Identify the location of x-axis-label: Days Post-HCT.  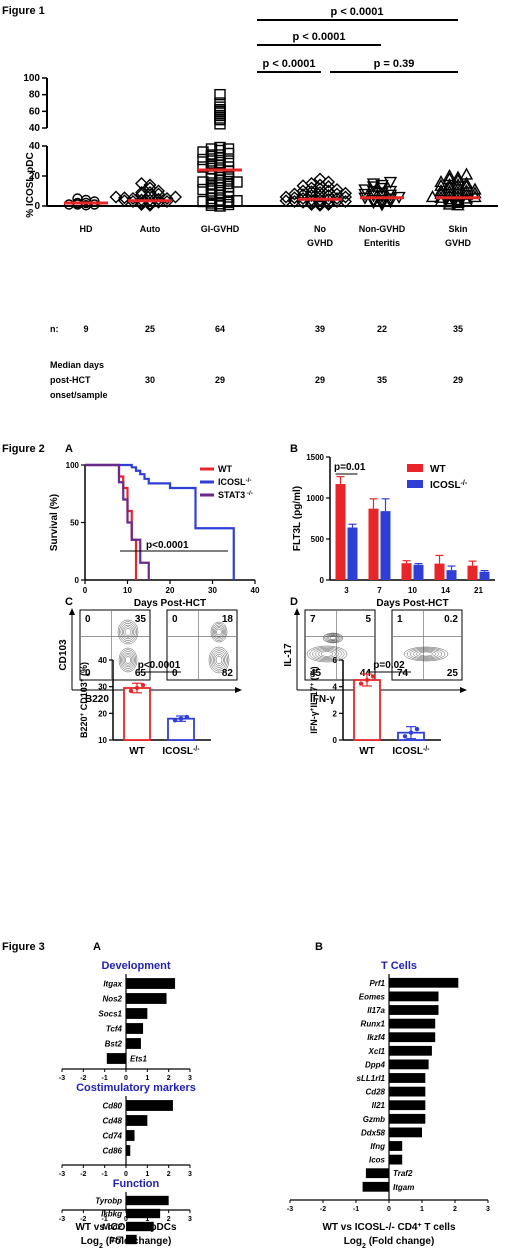
(412, 603).